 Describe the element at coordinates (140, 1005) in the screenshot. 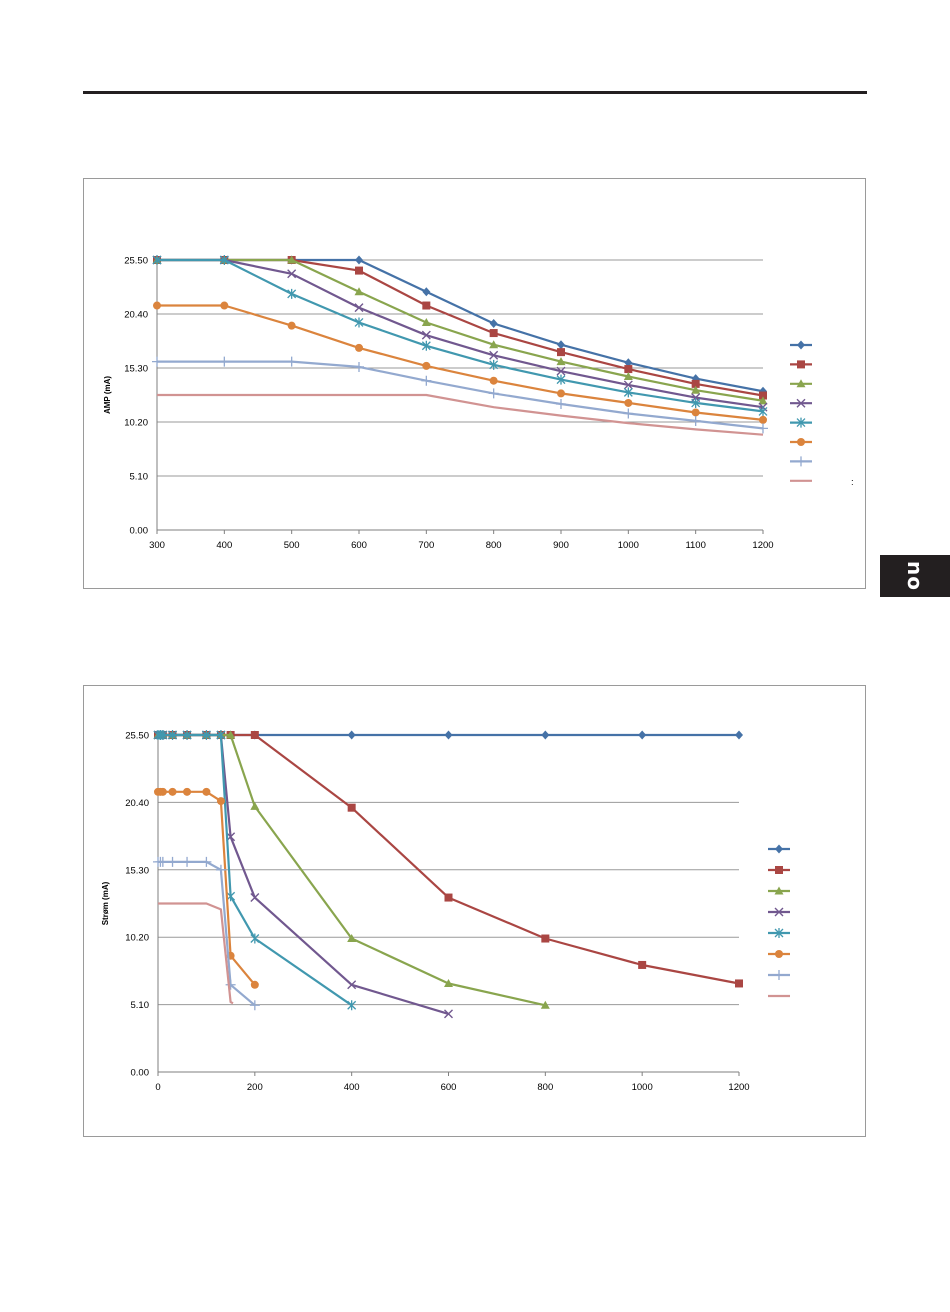

I see `y-tick-label: 5.10` at that location.